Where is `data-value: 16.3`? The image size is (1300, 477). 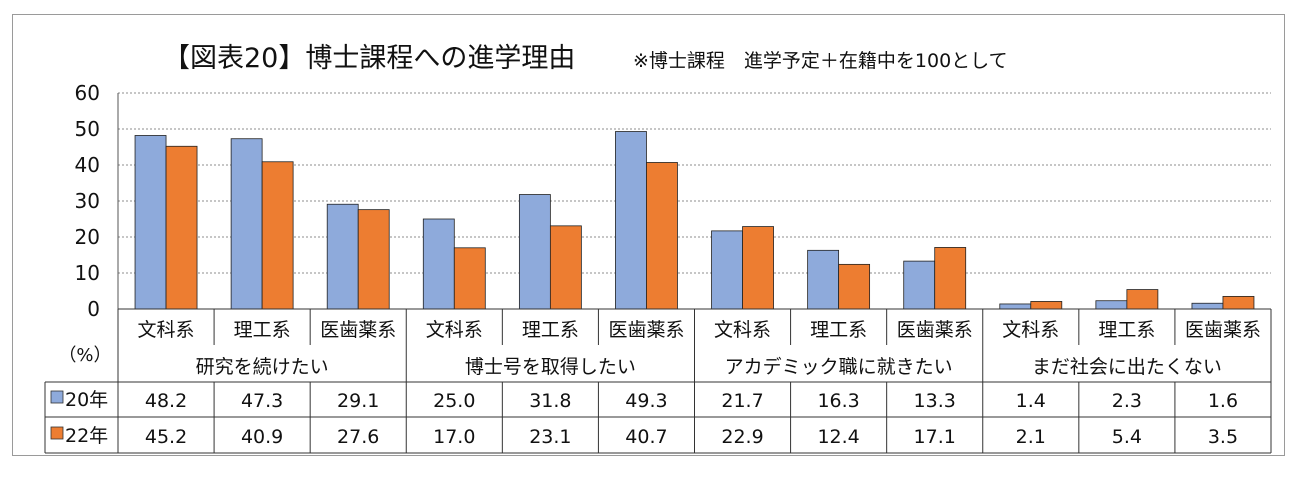
data-value: 16.3 is located at coordinates (838, 401).